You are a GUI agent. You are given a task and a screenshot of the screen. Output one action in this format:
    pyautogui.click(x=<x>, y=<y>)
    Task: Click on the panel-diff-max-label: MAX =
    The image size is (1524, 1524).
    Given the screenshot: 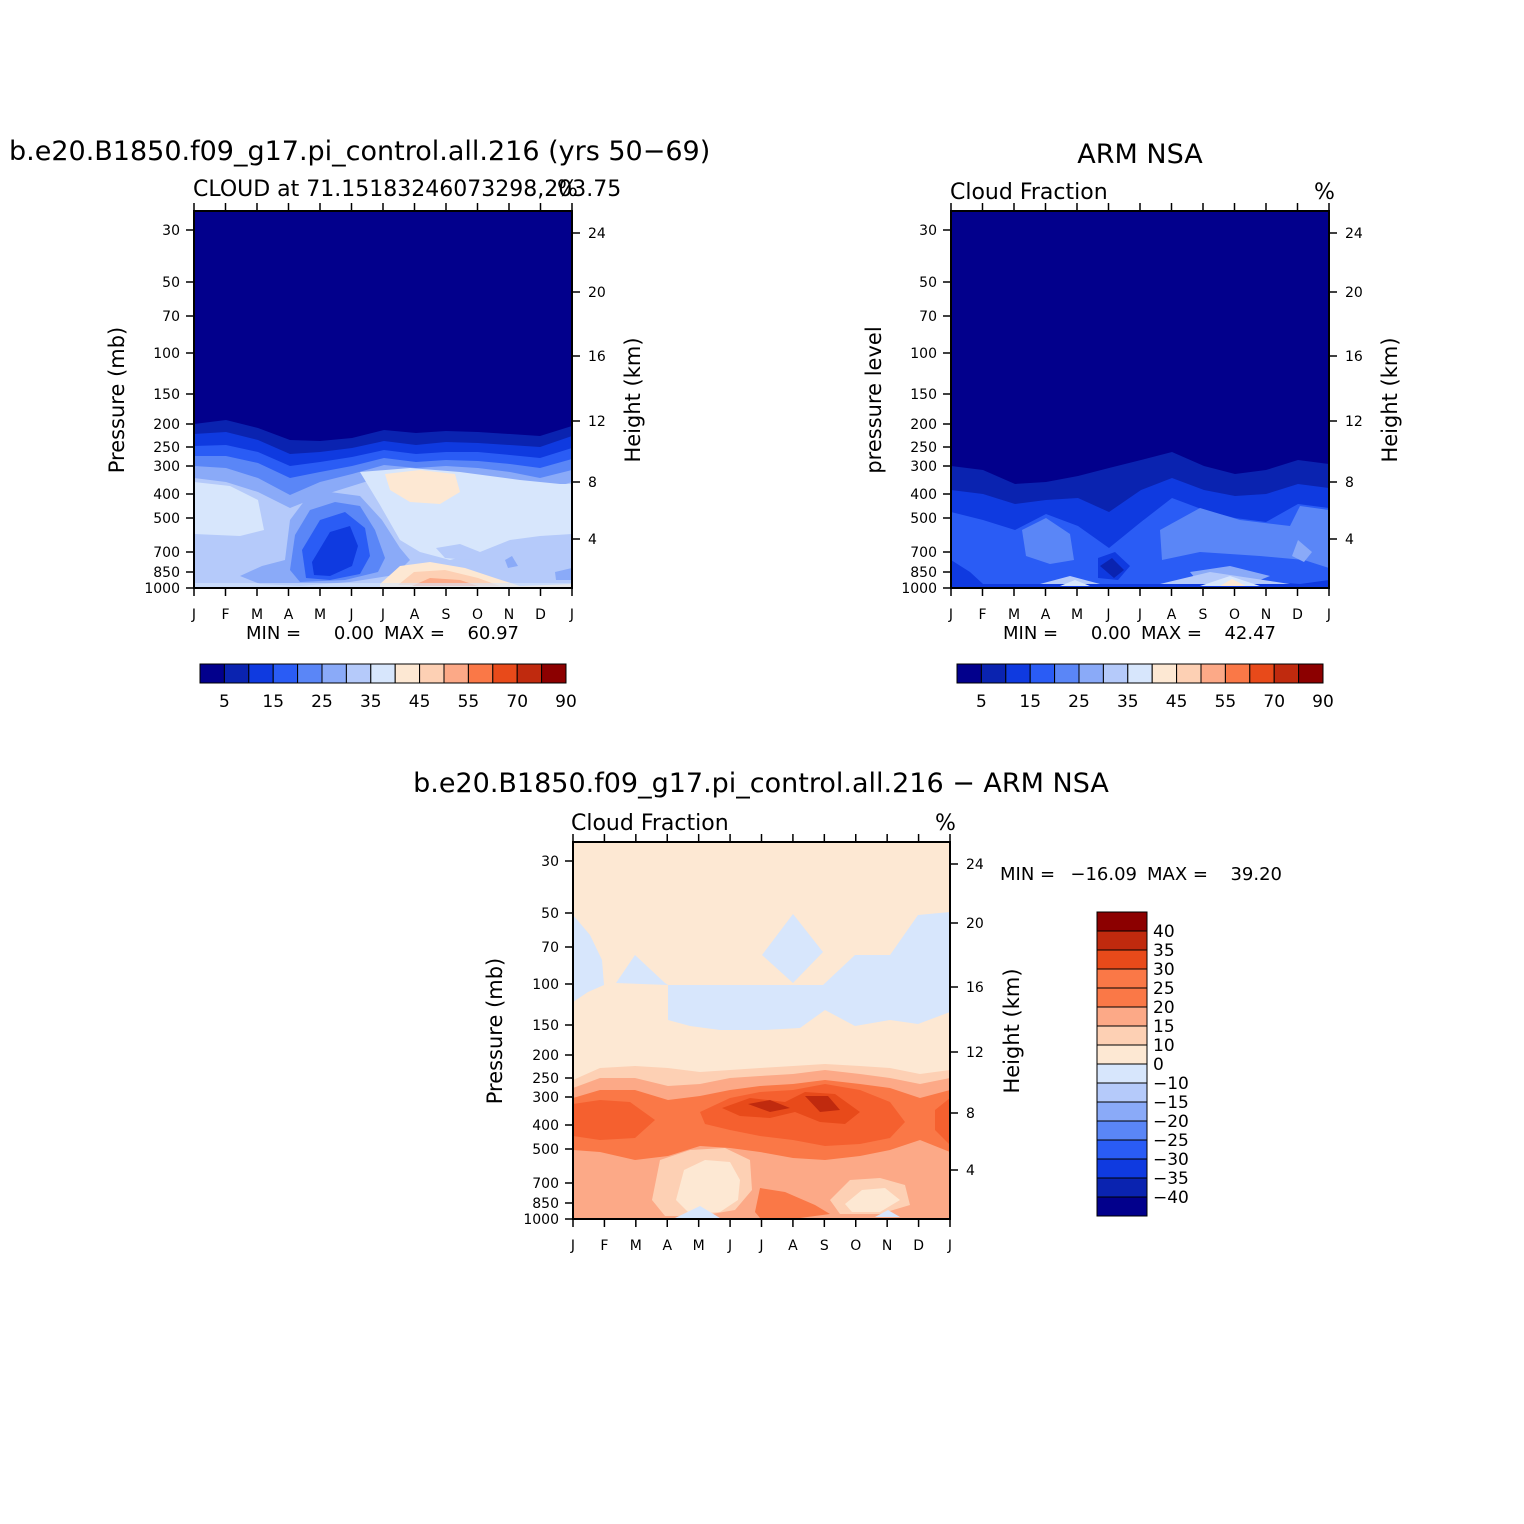 What is the action you would take?
    pyautogui.click(x=1177, y=874)
    